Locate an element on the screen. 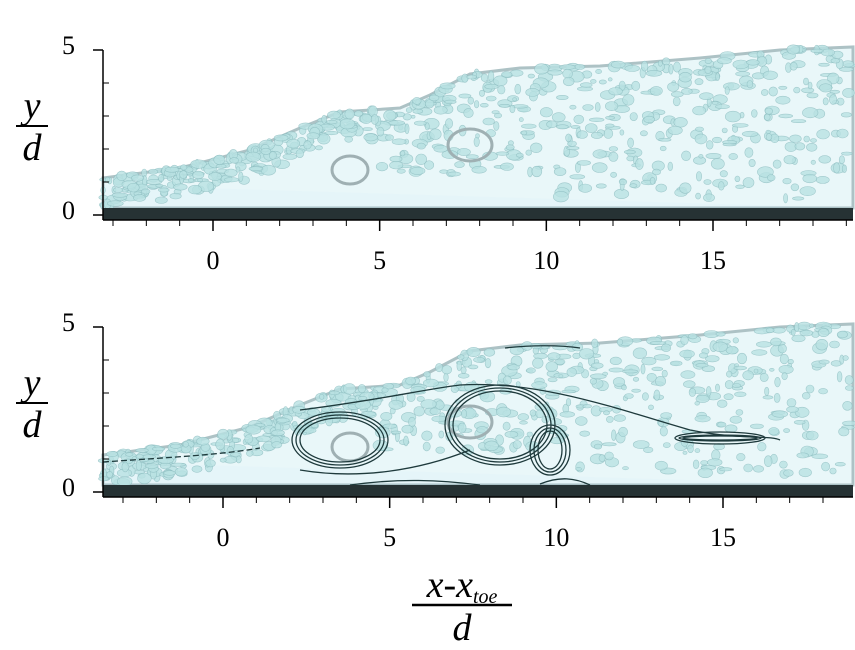  x-tick-label: 5 is located at coordinates (389, 537).